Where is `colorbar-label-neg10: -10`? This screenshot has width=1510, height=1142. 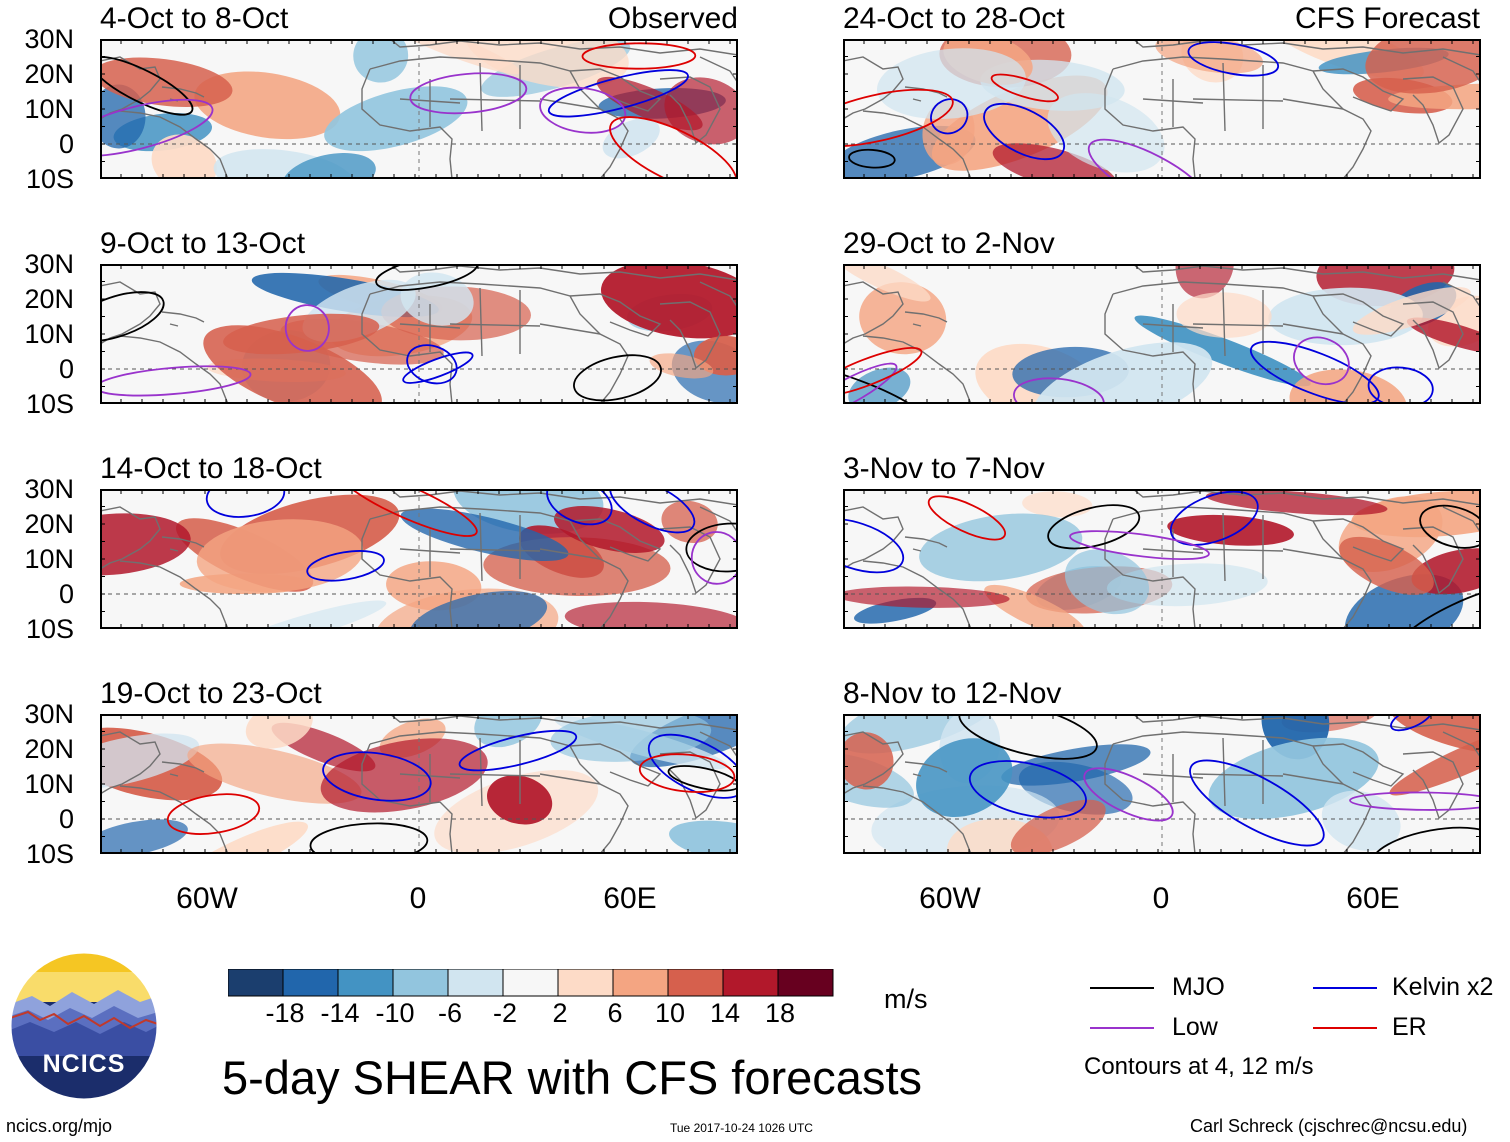
colorbar-label-neg10: -10 is located at coordinates (395, 1013).